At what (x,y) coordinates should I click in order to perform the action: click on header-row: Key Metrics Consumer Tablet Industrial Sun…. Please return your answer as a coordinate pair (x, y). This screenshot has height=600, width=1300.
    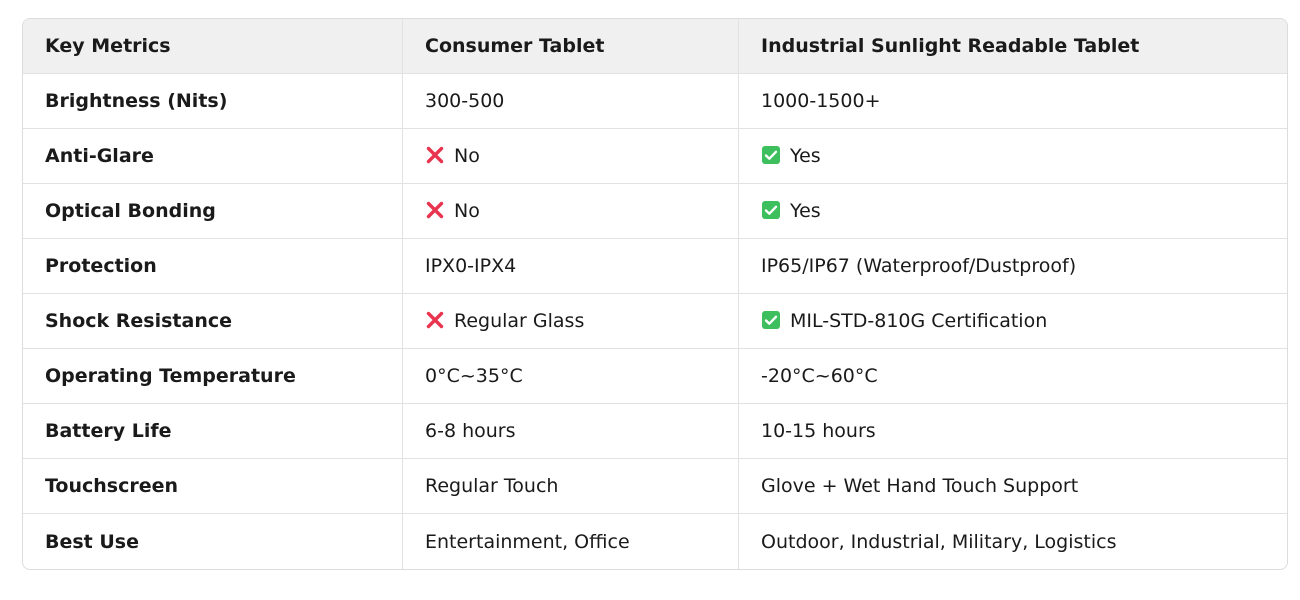
    Looking at the image, I should click on (655, 46).